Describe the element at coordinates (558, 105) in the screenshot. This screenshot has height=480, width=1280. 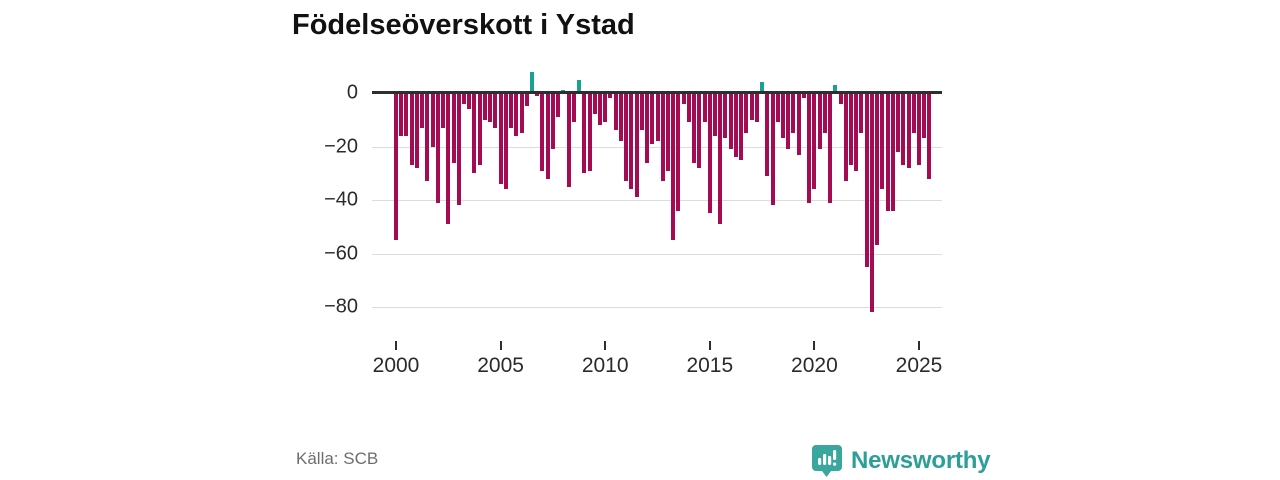
I see `bar-2007-q4` at that location.